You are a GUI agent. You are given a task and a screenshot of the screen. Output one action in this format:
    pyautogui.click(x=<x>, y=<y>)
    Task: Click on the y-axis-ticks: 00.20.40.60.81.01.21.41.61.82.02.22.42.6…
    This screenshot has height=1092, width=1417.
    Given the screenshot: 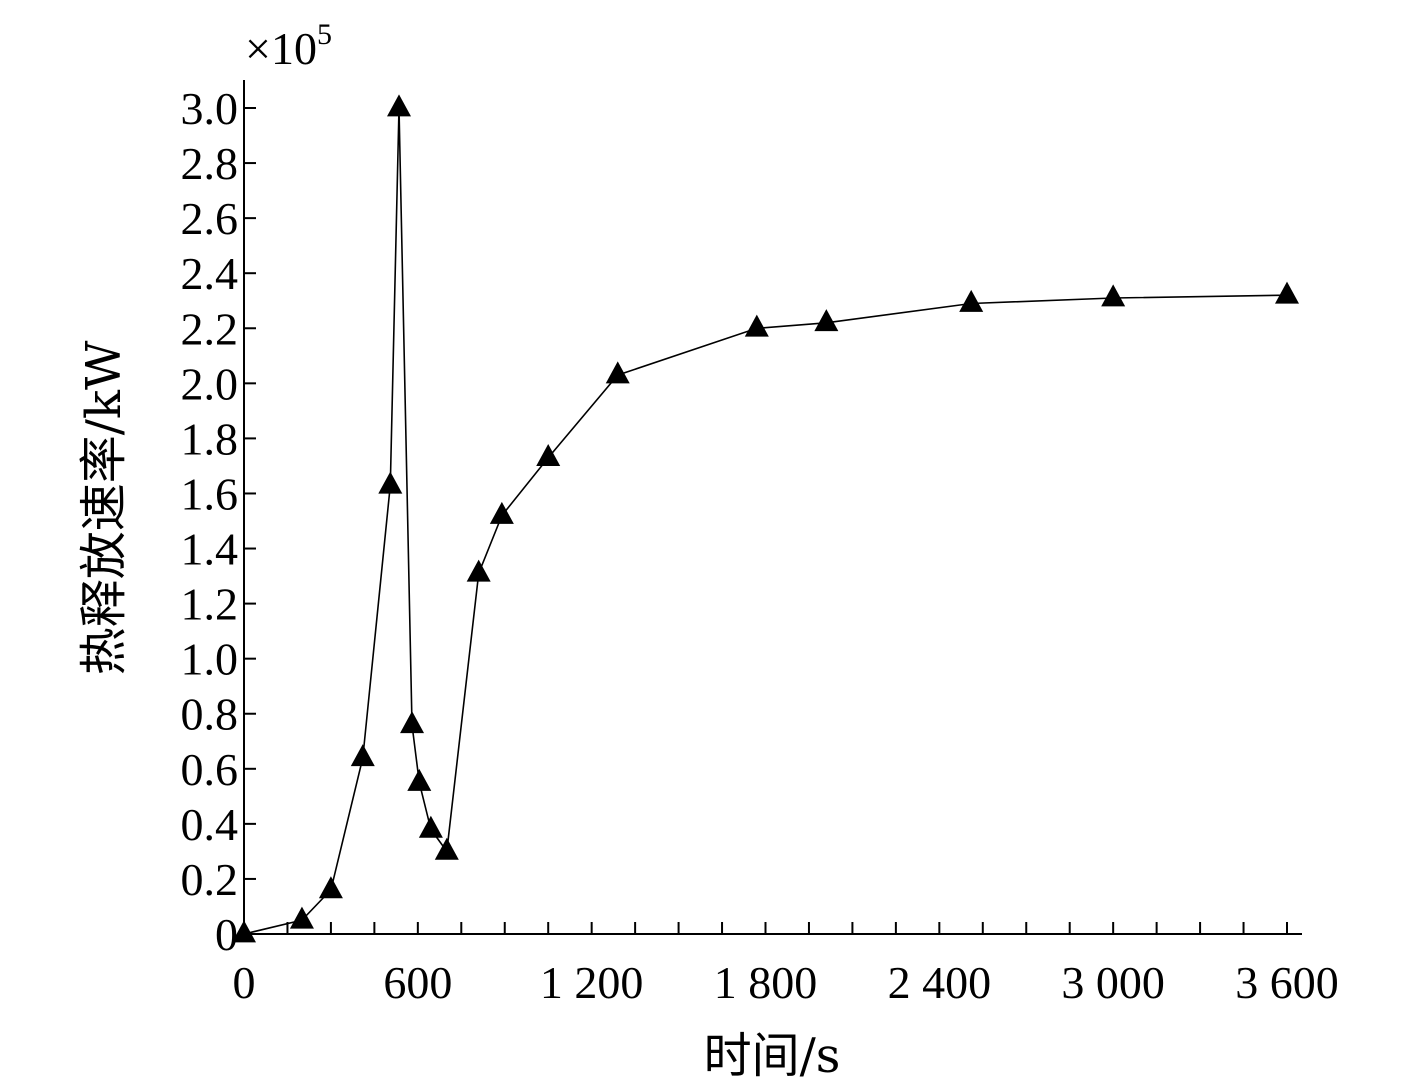 What is the action you would take?
    pyautogui.click(x=218, y=521)
    